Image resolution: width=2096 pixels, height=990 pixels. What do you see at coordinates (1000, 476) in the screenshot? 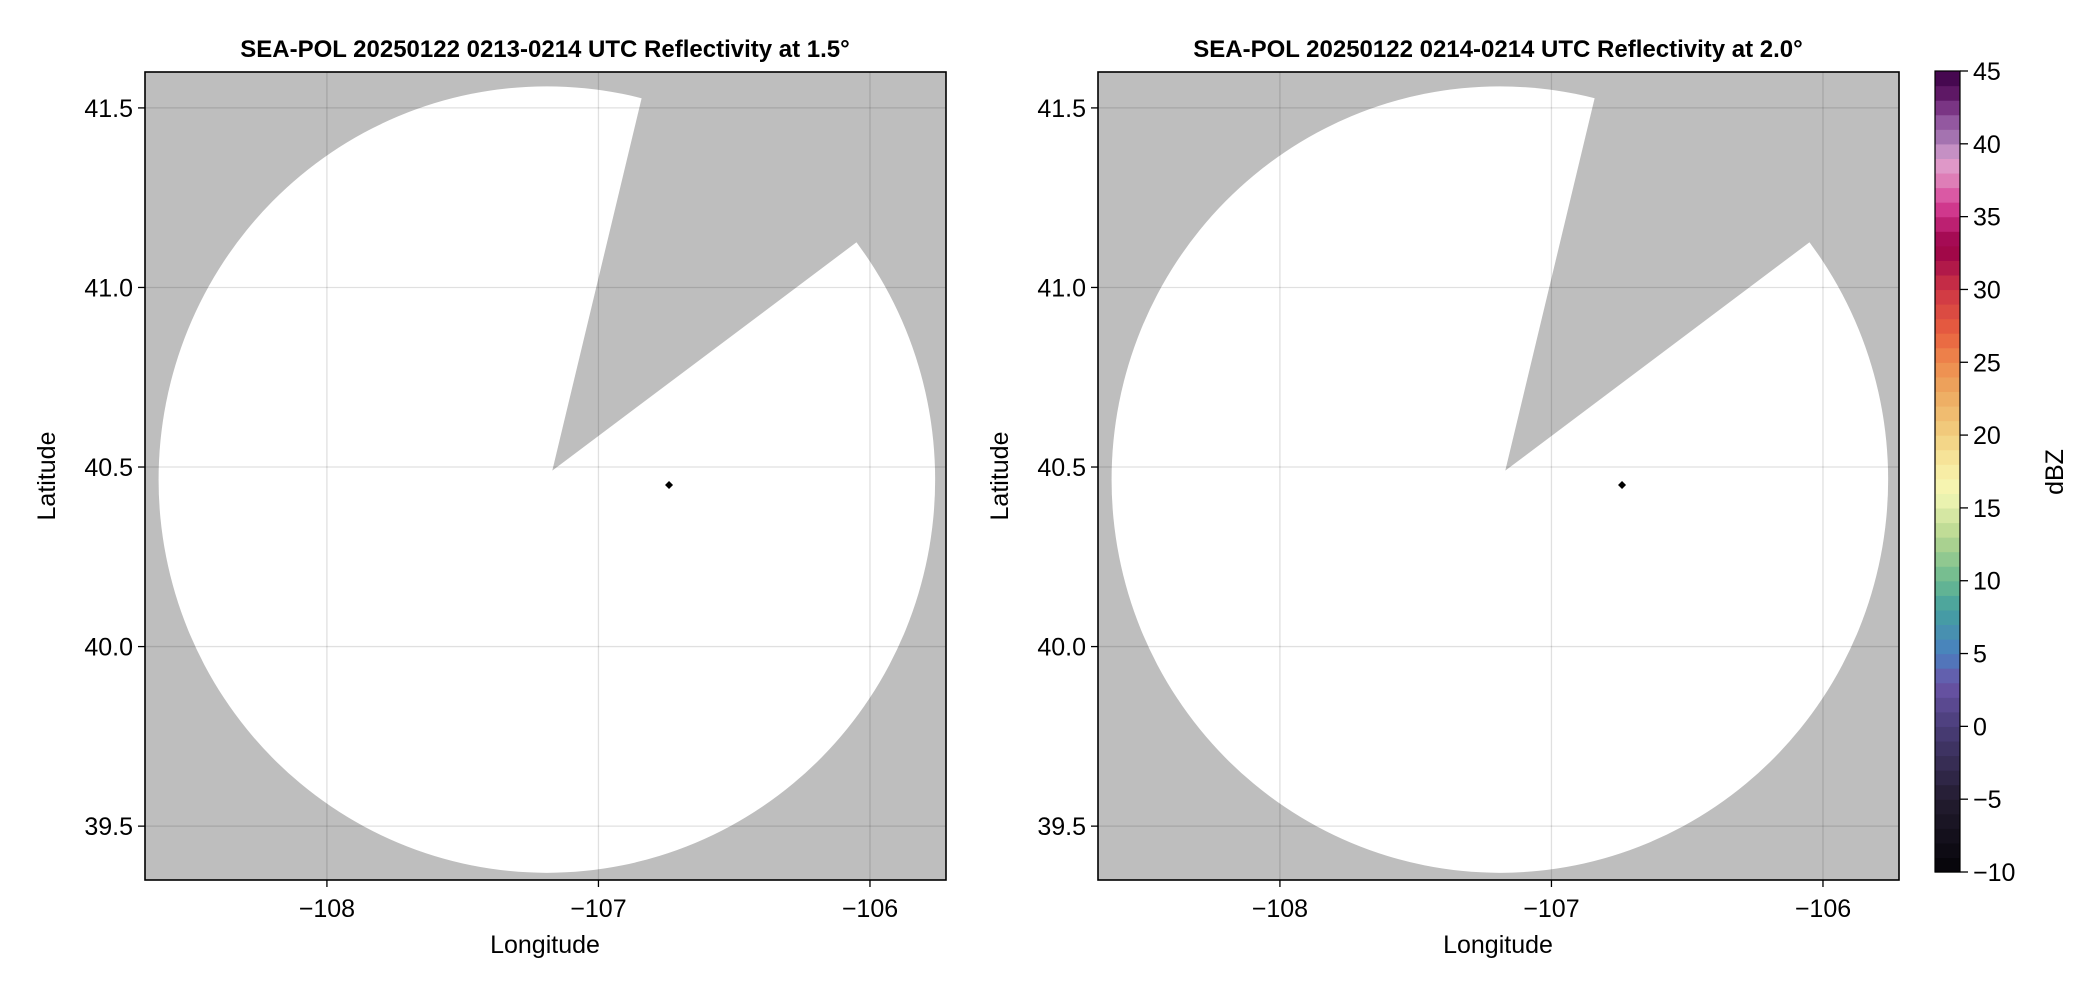
I see `right-panel-ylabel: Latitude` at bounding box center [1000, 476].